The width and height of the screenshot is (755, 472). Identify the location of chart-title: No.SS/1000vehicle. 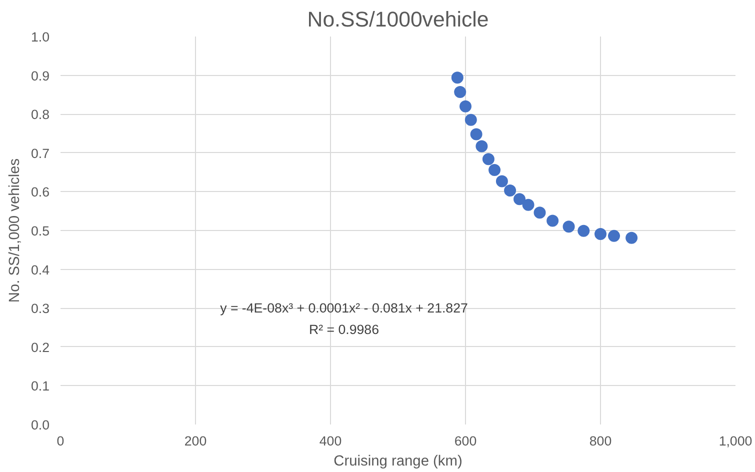
(398, 20).